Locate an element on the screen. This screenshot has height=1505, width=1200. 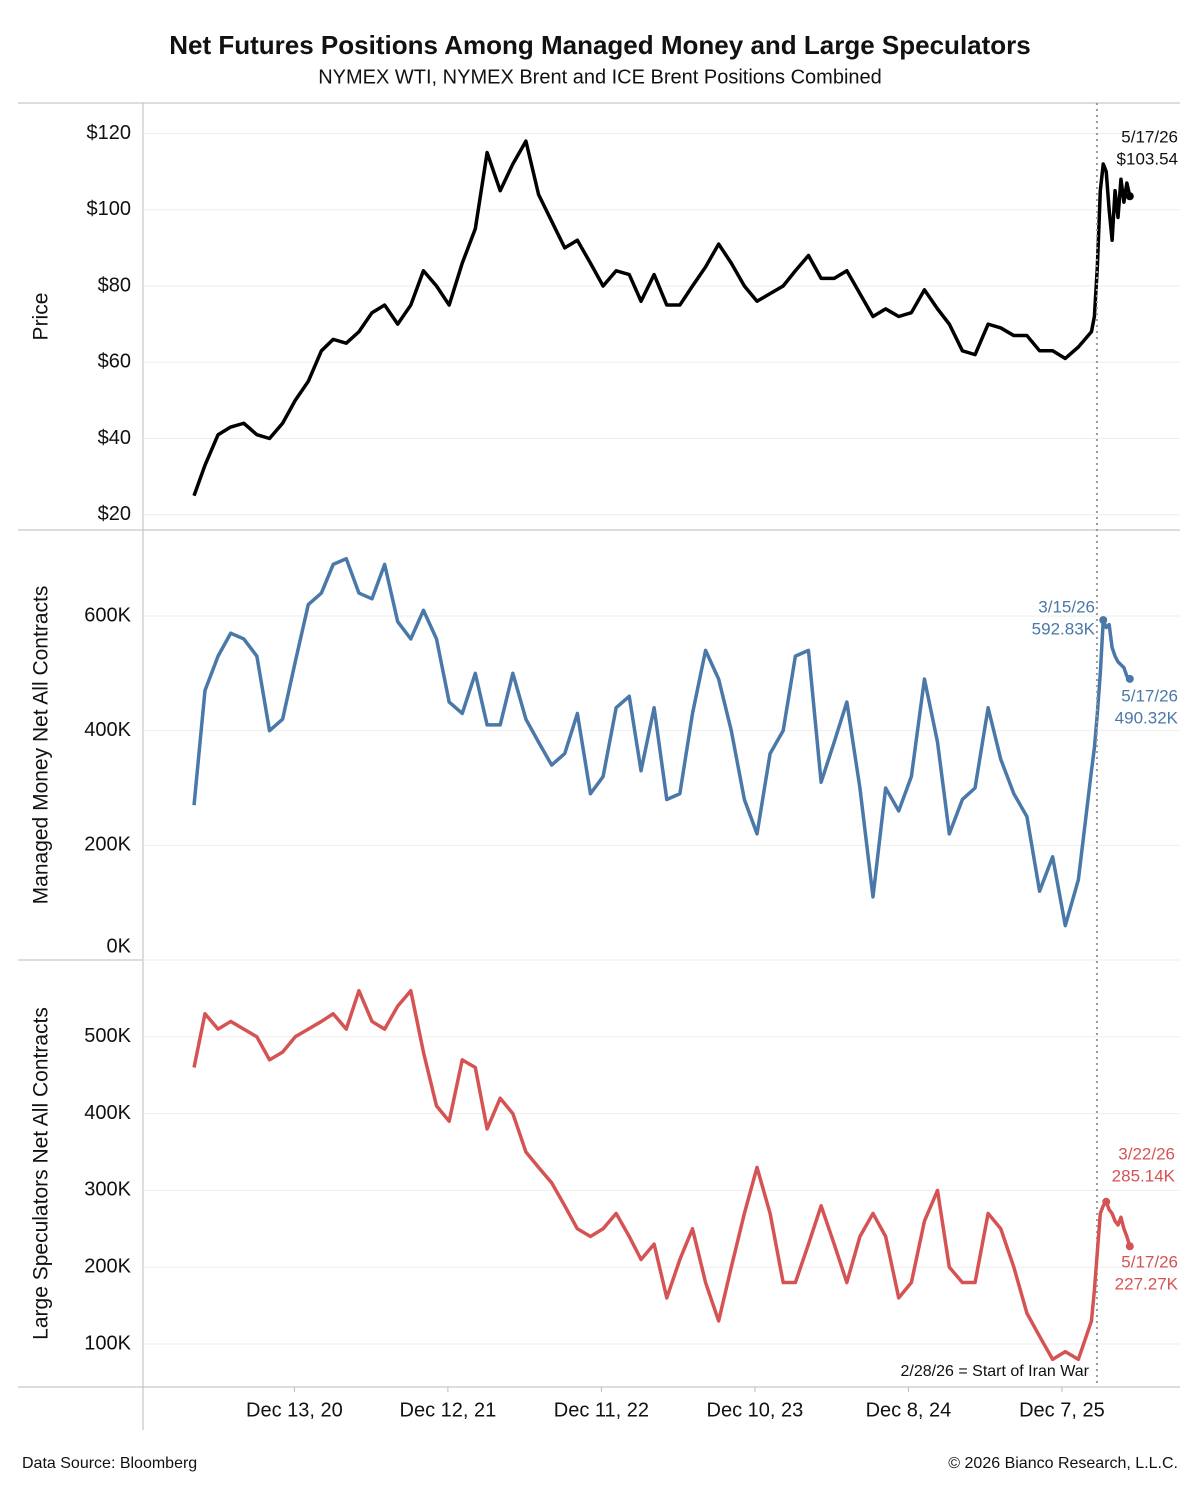
annotation: 227.27K is located at coordinates (1147, 1283).